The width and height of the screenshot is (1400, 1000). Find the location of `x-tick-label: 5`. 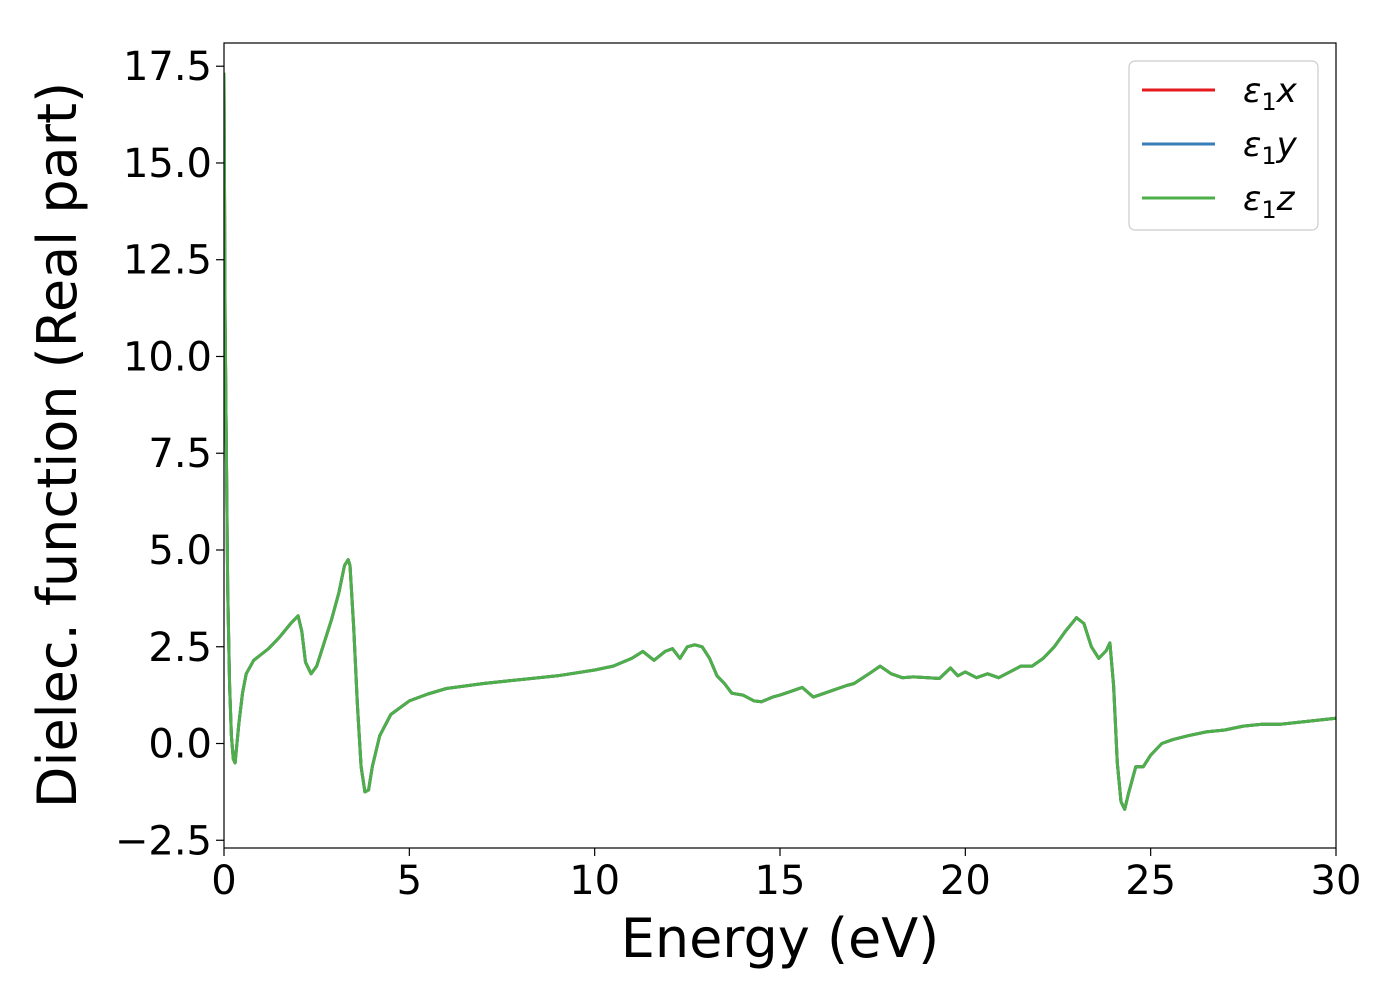

x-tick-label: 5 is located at coordinates (409, 881).